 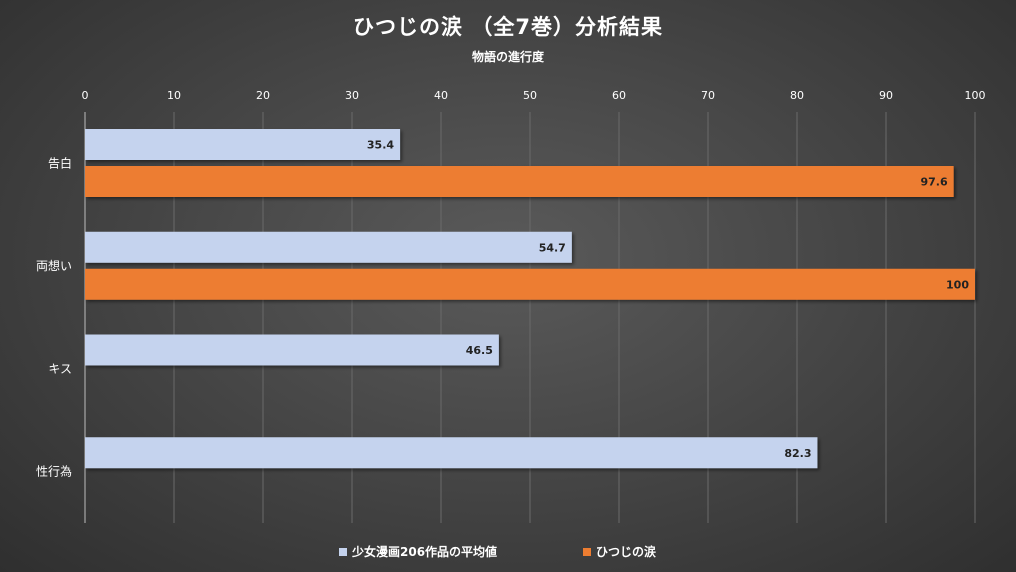 What do you see at coordinates (530, 95) in the screenshot?
I see `x-tick-label: 50` at bounding box center [530, 95].